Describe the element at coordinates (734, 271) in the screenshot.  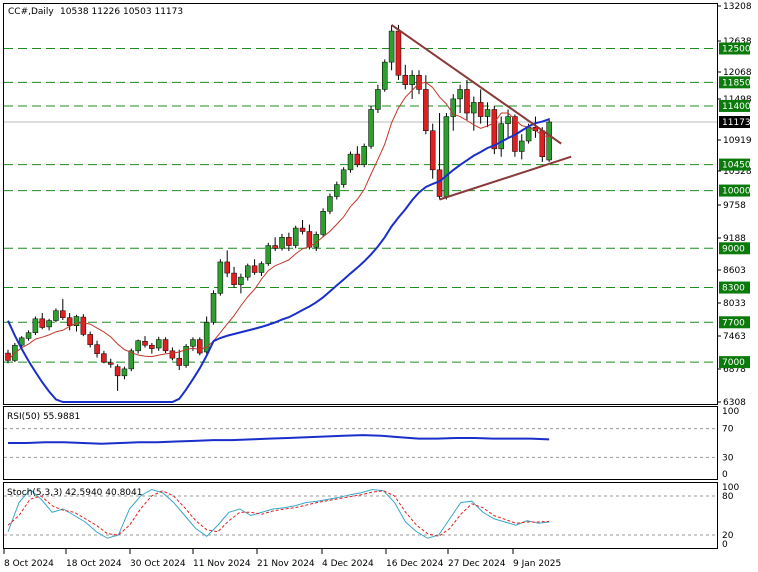
I see `price-tick-label: 8603` at that location.